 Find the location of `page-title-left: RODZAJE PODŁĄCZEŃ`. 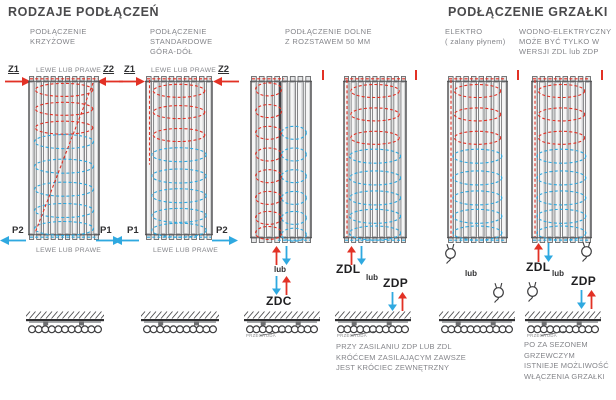

page-title-left: RODZAJE PODŁĄCZEŃ is located at coordinates (84, 12).